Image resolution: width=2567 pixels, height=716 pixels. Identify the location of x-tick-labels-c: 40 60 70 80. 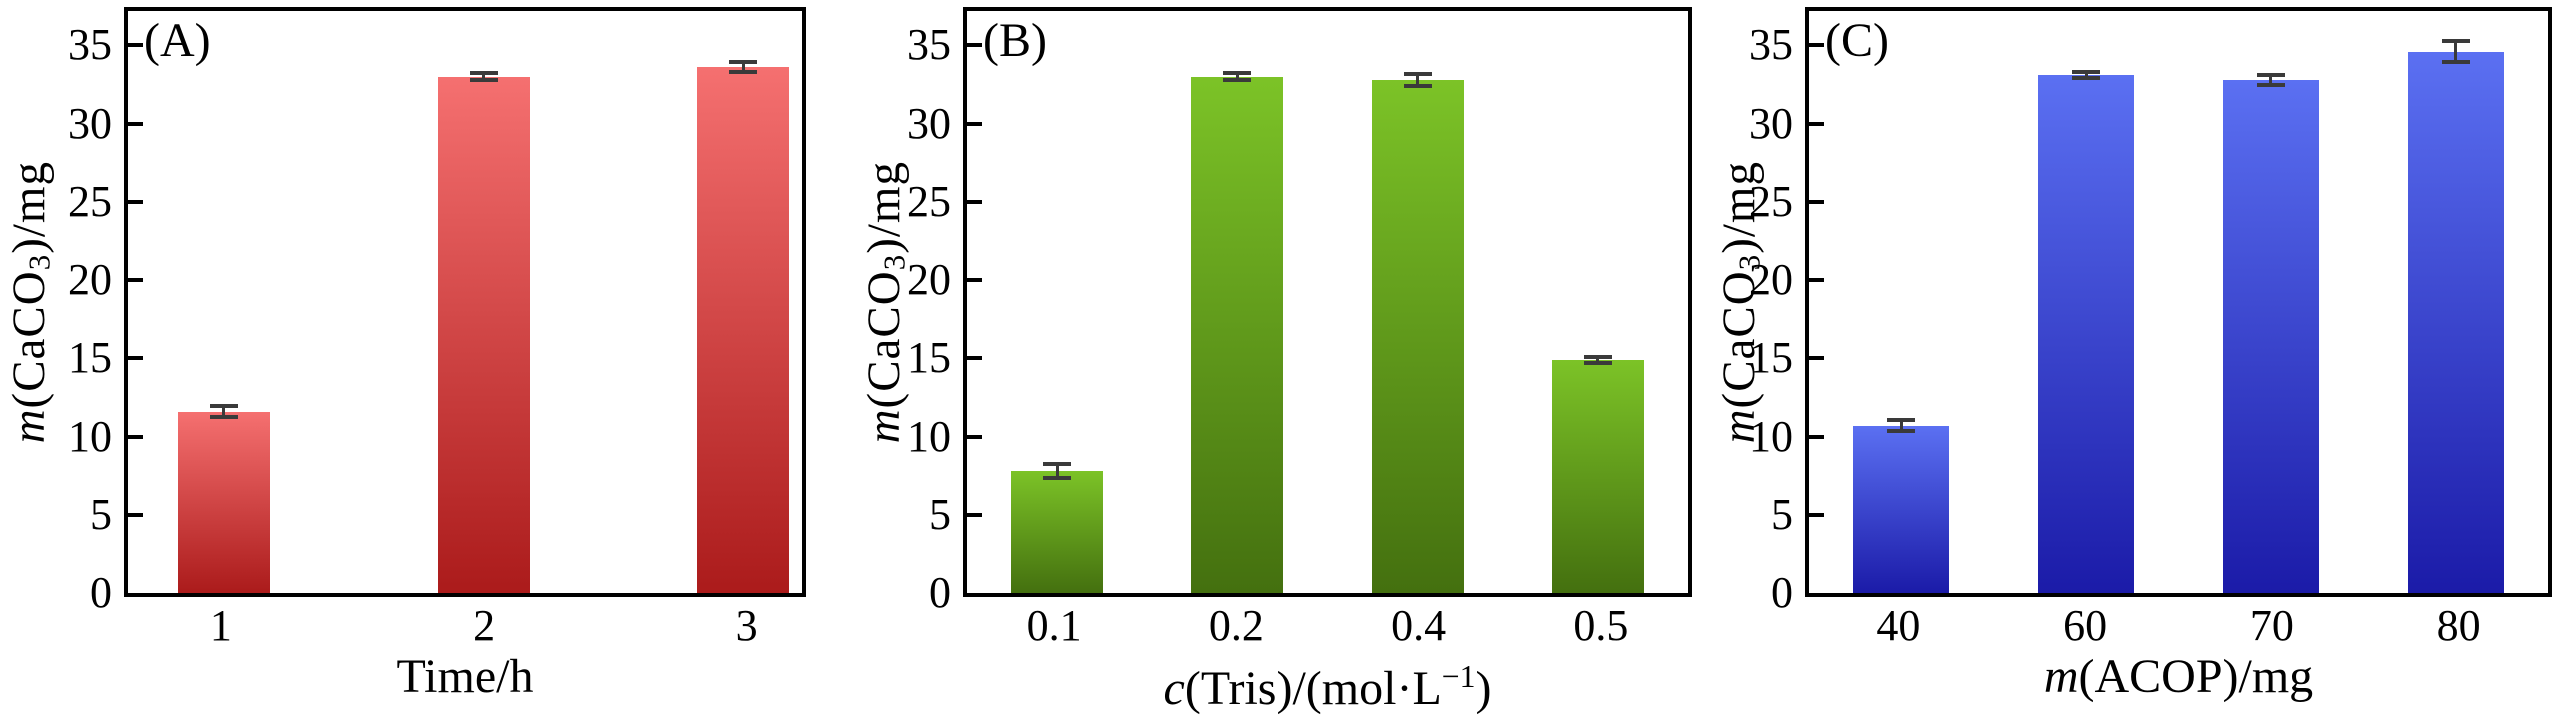
(2178, 626).